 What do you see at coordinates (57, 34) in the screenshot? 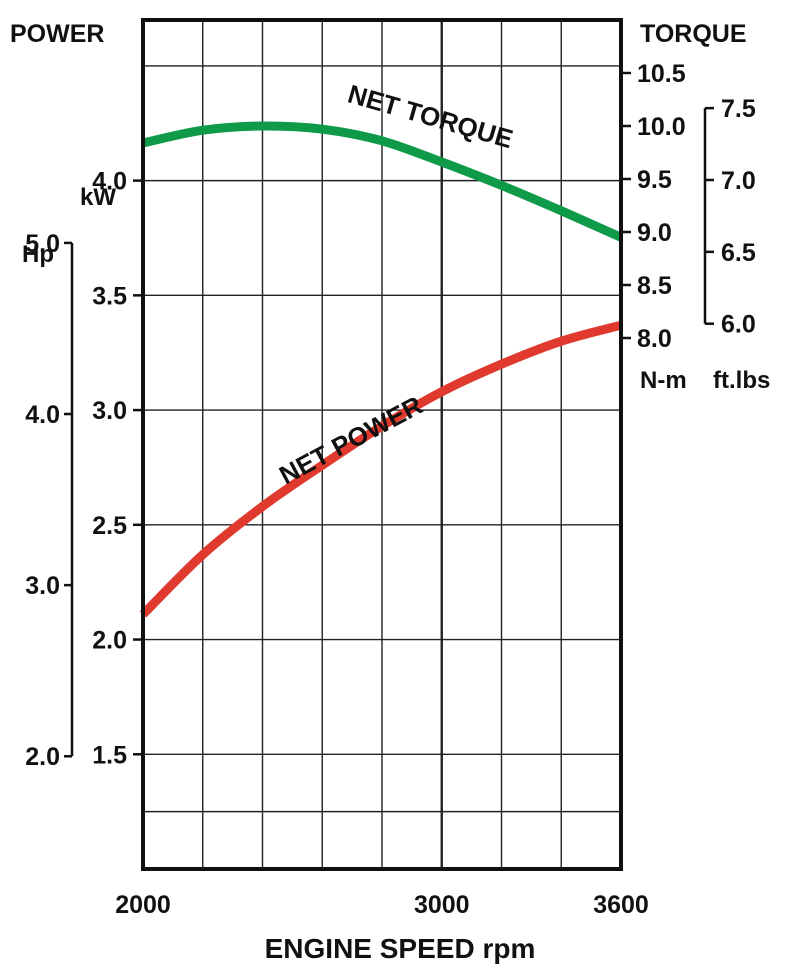
I see `power-axis-title: POWER` at bounding box center [57, 34].